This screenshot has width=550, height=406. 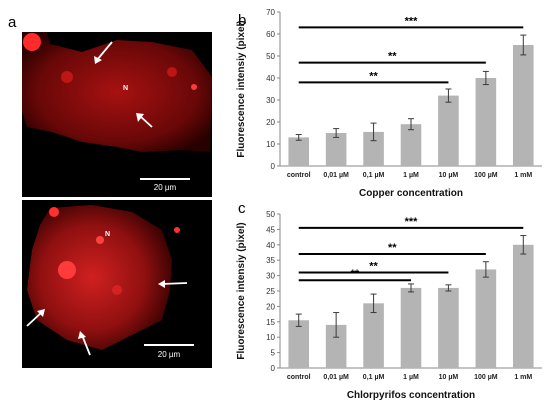 I want to click on y-tick-label: 60, so click(x=270, y=34).